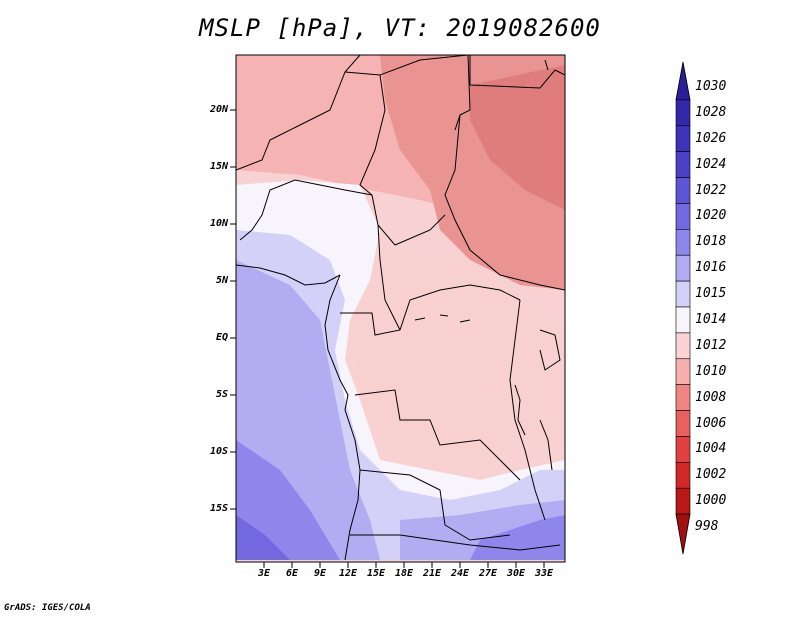 This screenshot has width=800, height=618. What do you see at coordinates (520, 410) in the screenshot?
I see `lake-tanganyika` at bounding box center [520, 410].